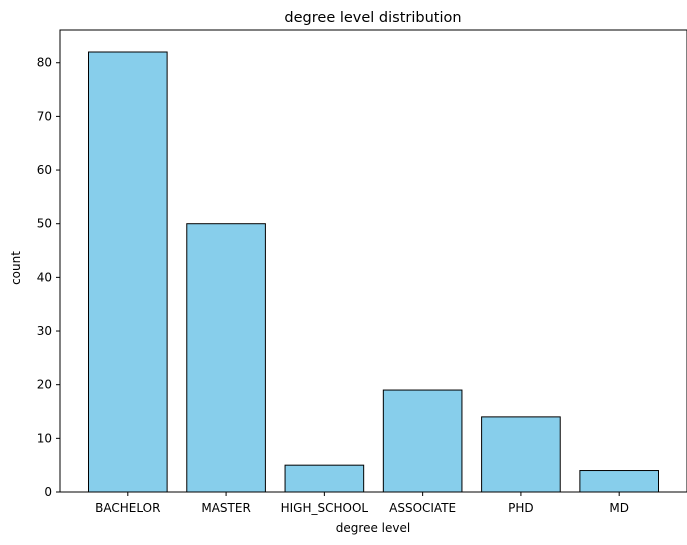  I want to click on x-tick-label: MASTER, so click(225, 508).